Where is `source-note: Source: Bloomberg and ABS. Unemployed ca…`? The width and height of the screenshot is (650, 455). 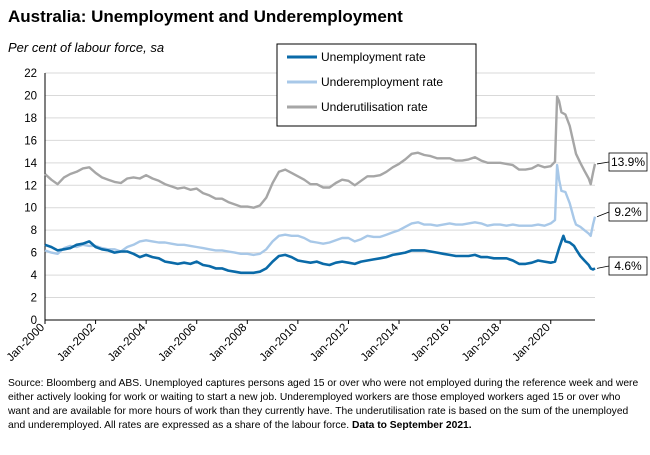
source-note: Source: Bloomberg and ABS. Unemployed ca… is located at coordinates (326, 405).